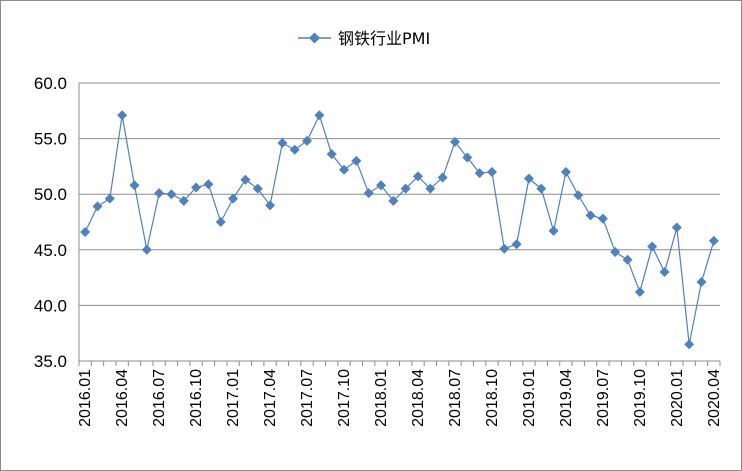  Describe the element at coordinates (50, 361) in the screenshot. I see `y-tick-label: 35.0` at that location.